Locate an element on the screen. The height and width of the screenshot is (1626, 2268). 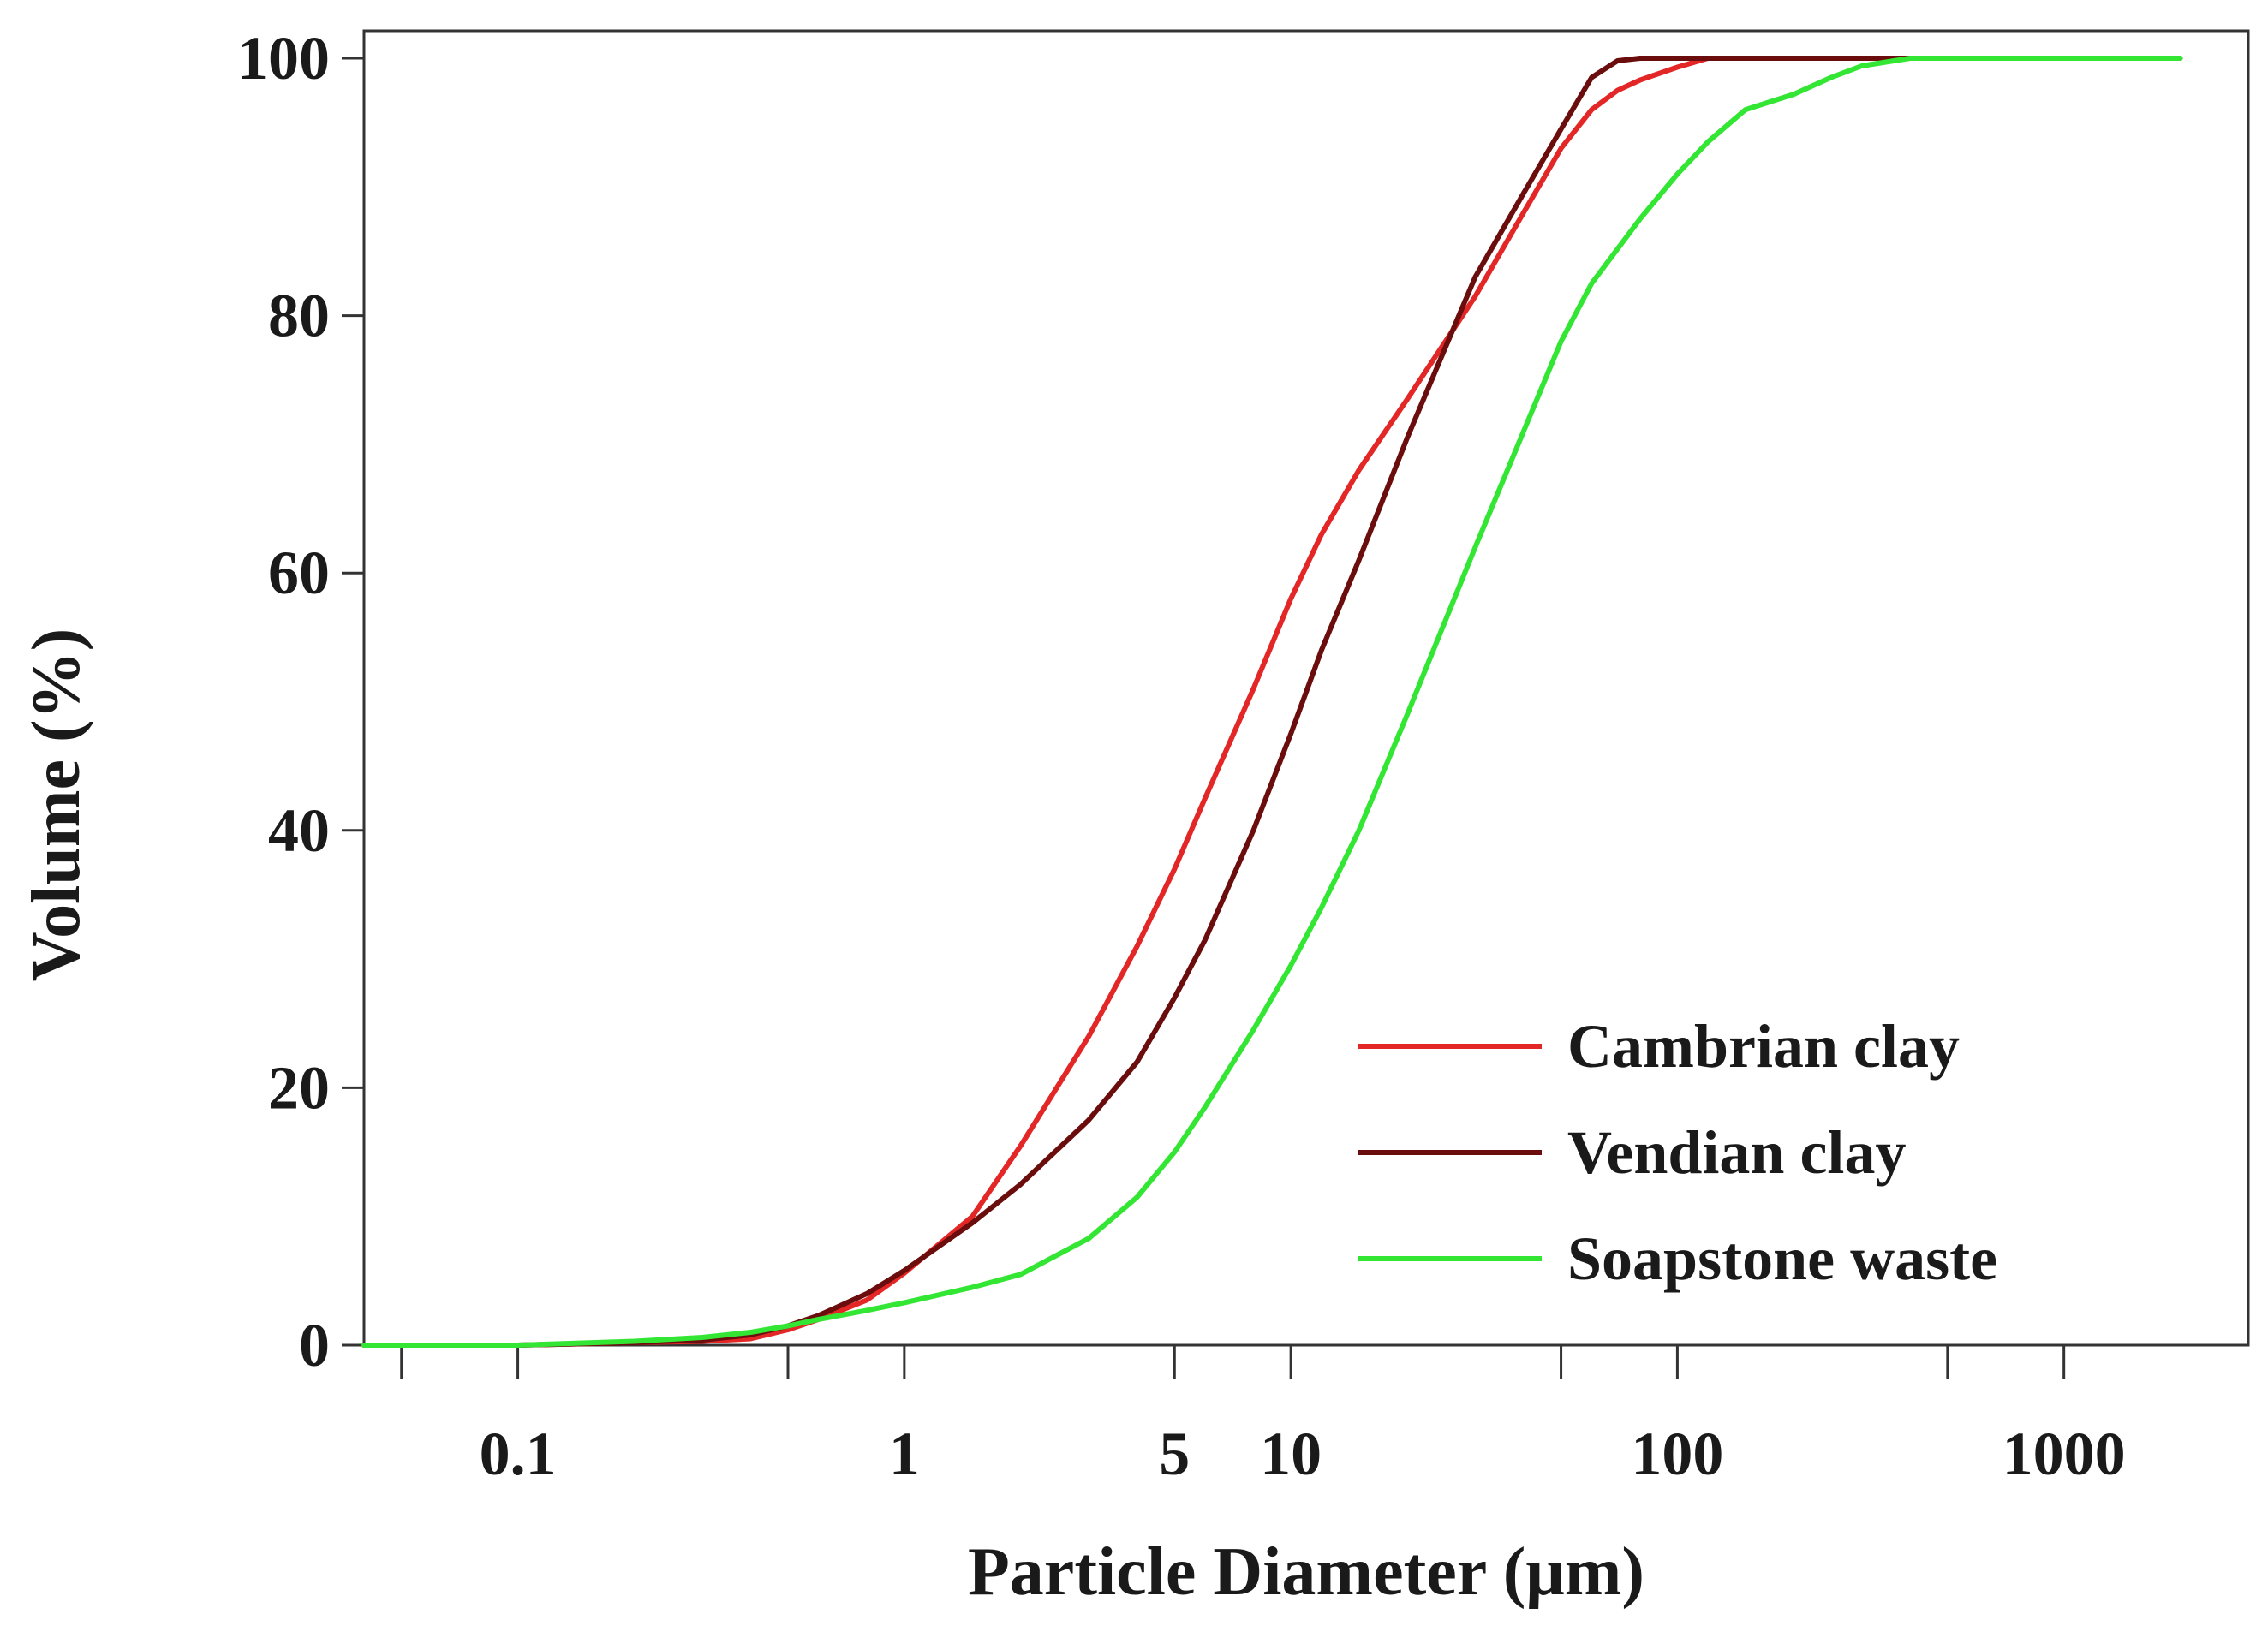
legend-label-cambrian-clay: Cambrian clay is located at coordinates (1764, 1046).